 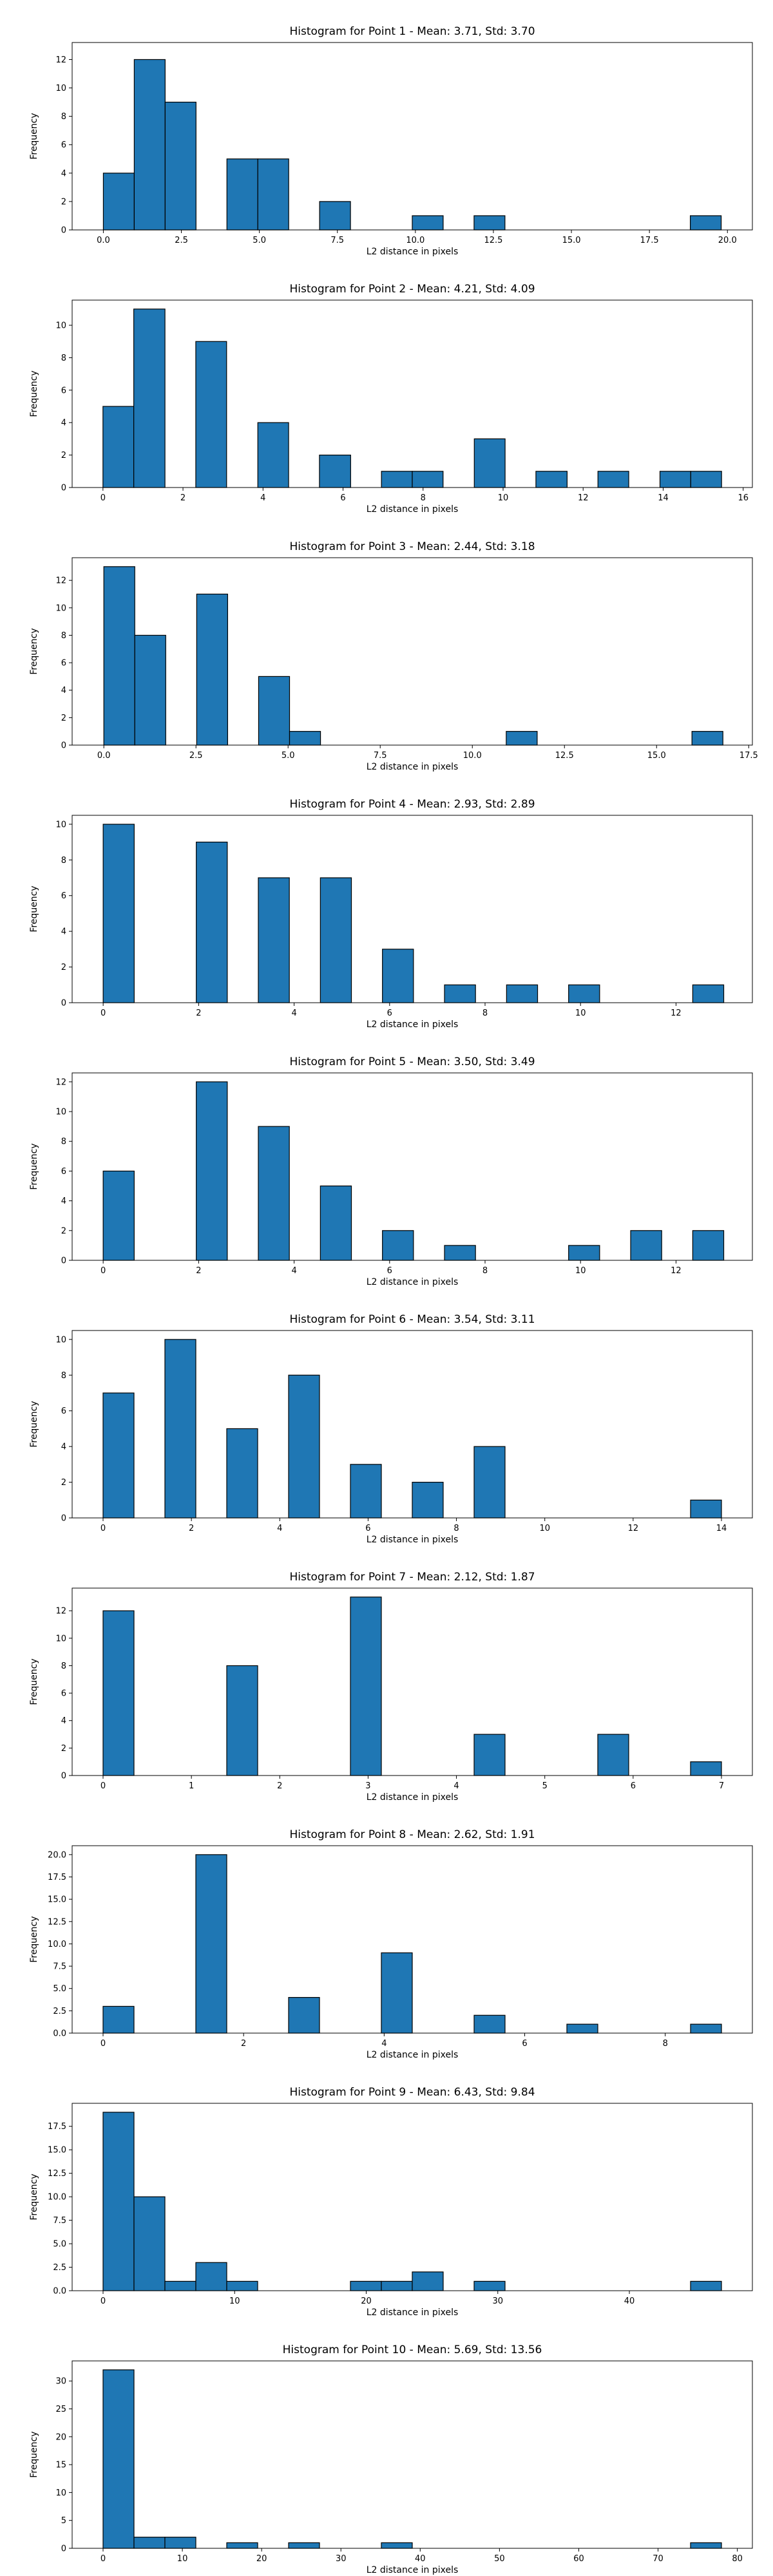 What do you see at coordinates (61, 2465) in the screenshot?
I see `y-tick-label: 15` at bounding box center [61, 2465].